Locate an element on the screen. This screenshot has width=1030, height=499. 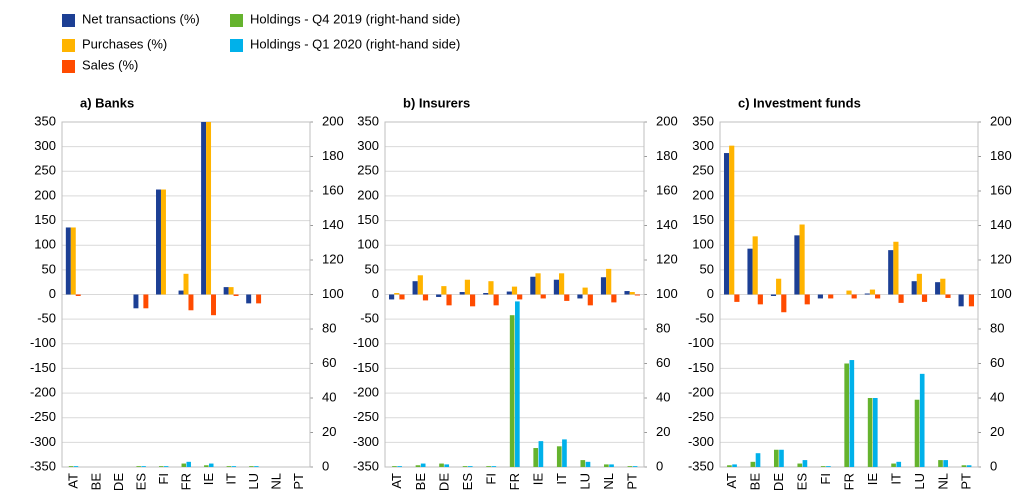
y2-tick-label: 200 is located at coordinates (1001, 120).